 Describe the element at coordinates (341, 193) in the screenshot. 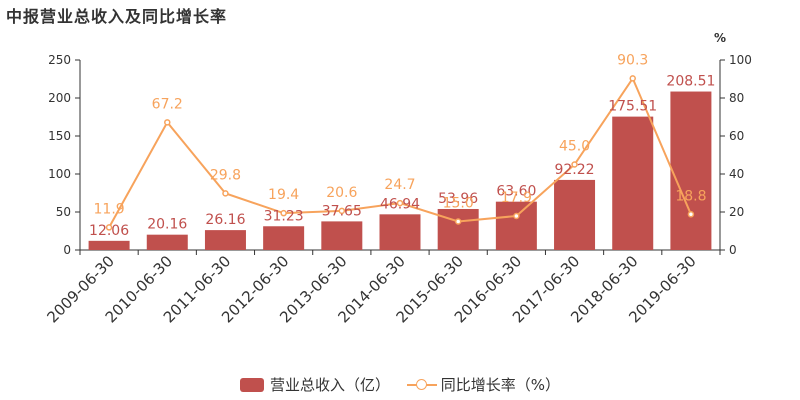

I see `growth-rate-label: 20.6` at that location.